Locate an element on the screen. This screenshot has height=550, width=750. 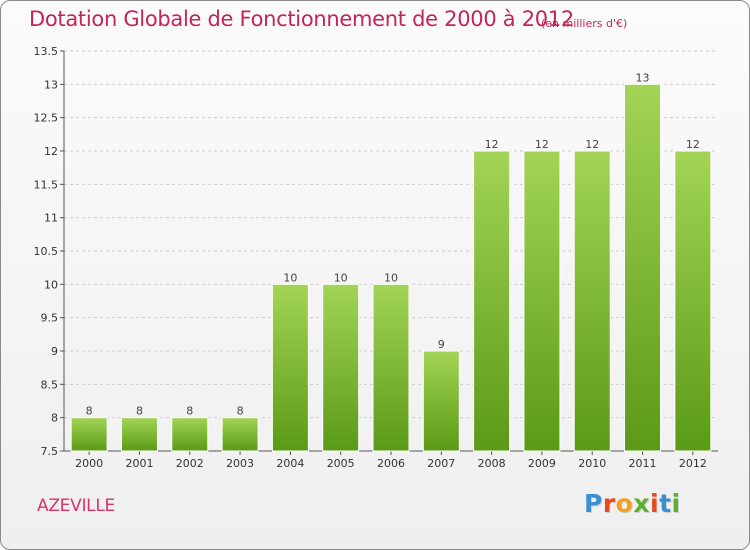
bar-2009 is located at coordinates (542, 301).